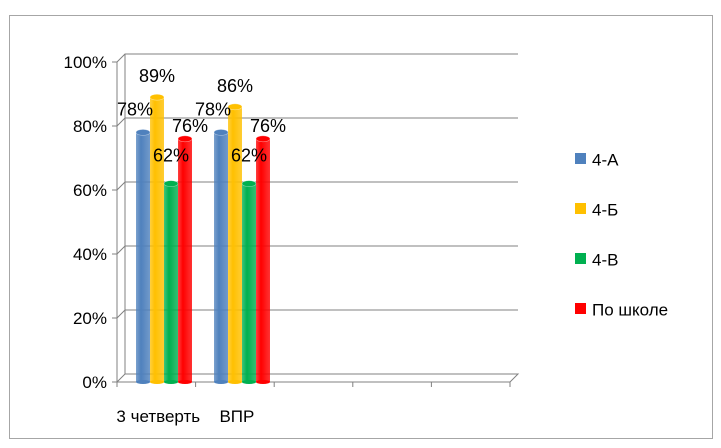  Describe the element at coordinates (317, 378) in the screenshot. I see `floor` at that location.